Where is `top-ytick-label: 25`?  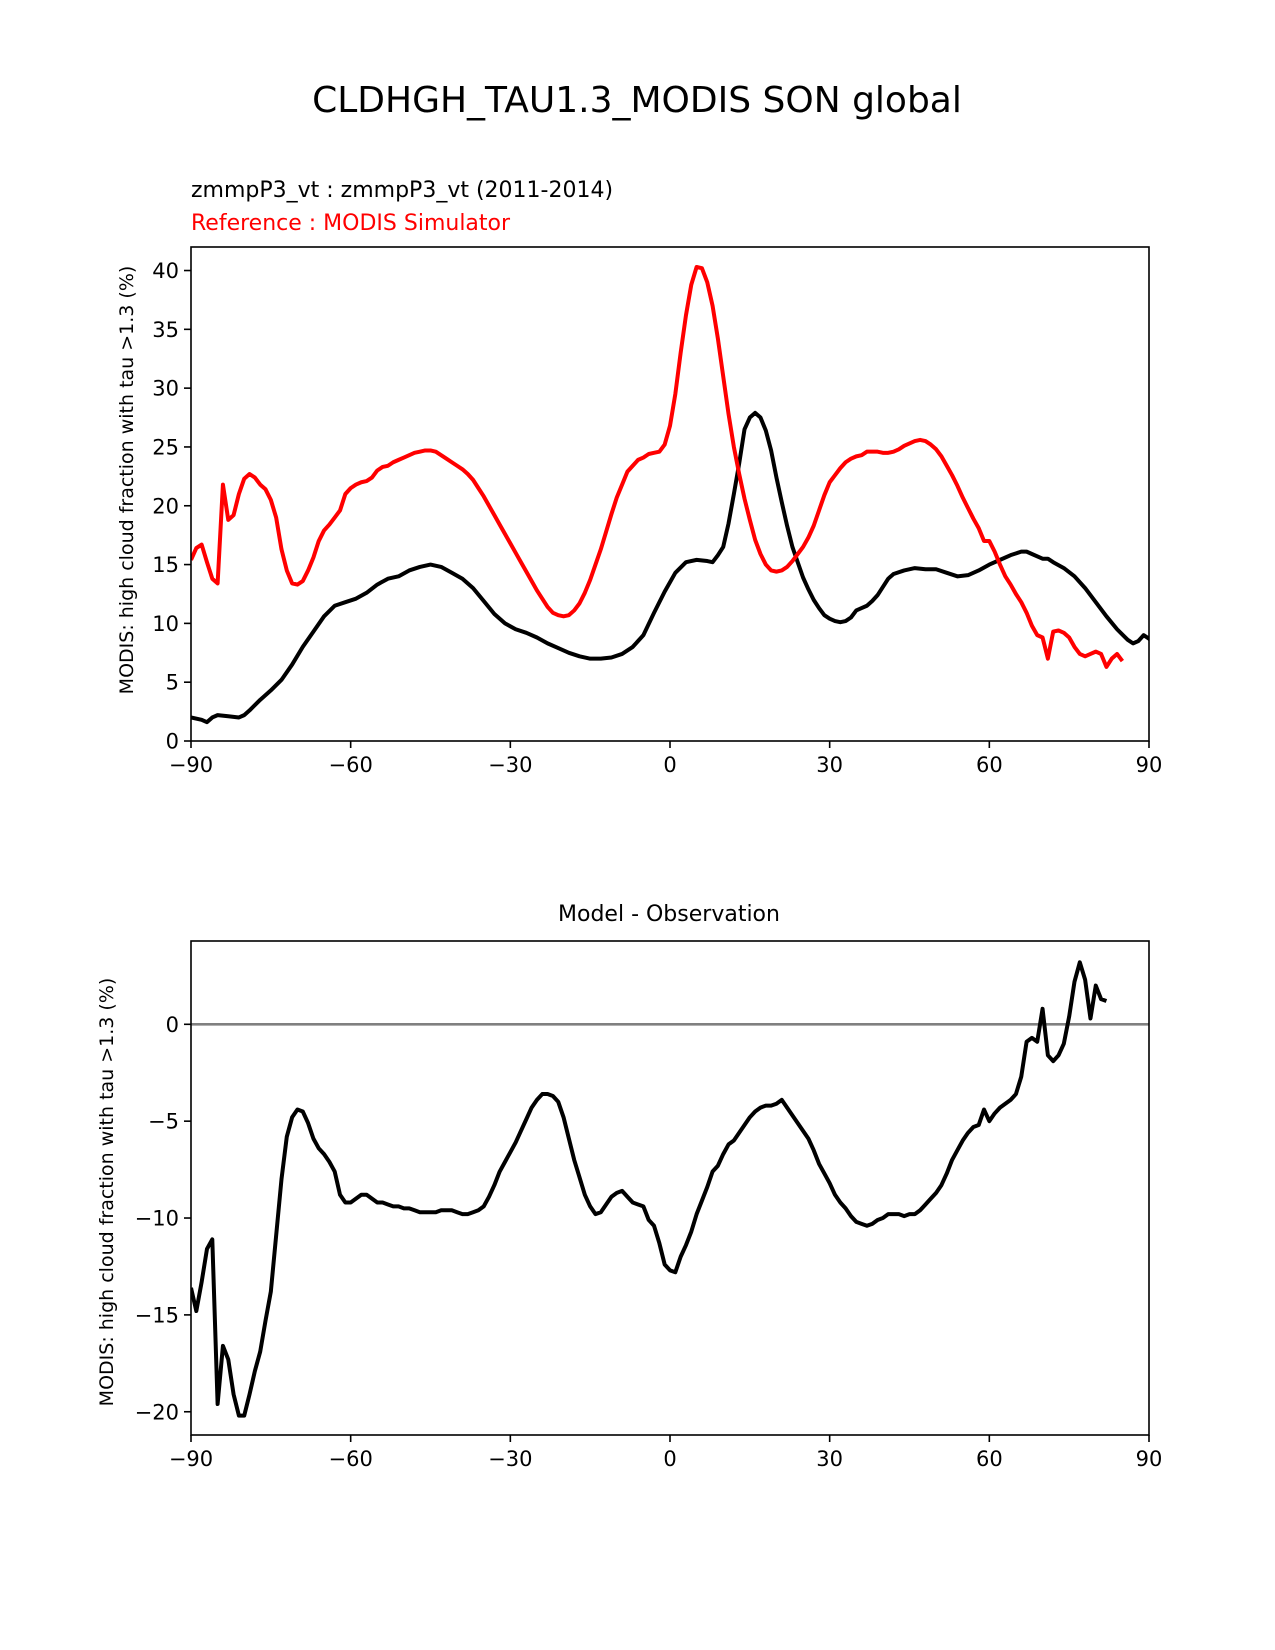 top-ytick-label: 25 is located at coordinates (165, 447).